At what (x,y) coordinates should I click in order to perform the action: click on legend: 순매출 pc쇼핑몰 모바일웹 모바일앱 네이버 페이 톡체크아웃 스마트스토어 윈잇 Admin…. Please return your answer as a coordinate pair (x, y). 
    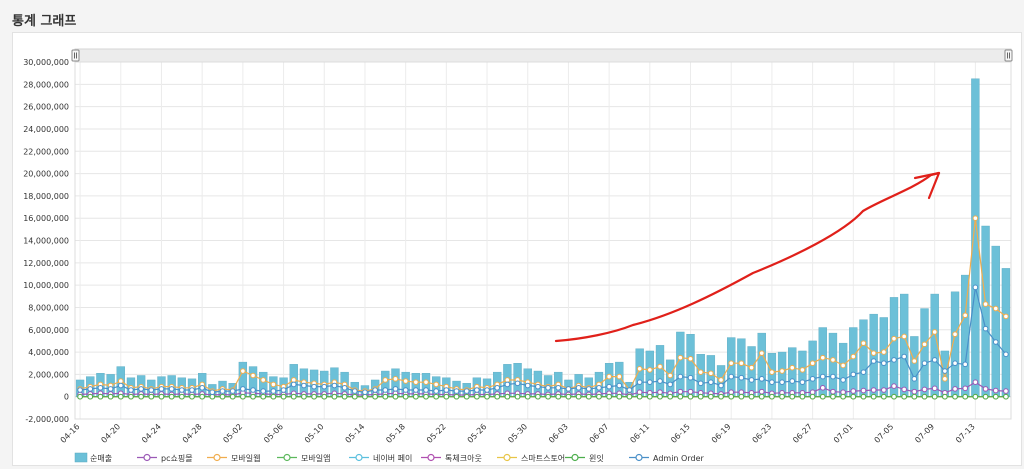
    Looking at the image, I should click on (389, 457).